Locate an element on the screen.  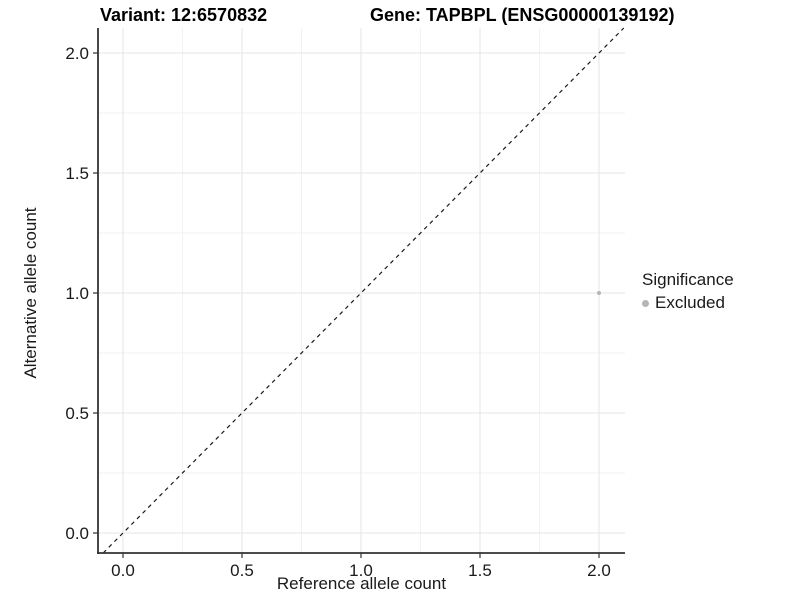
y-axis-title: Alternative allele count is located at coordinates (30, 293).